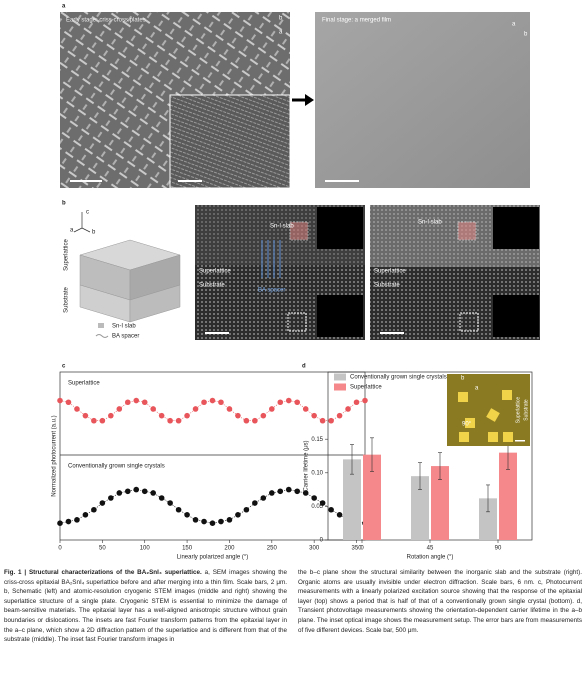 The height and width of the screenshot is (682, 586). I want to click on x-tick-label: 100, so click(145, 549).